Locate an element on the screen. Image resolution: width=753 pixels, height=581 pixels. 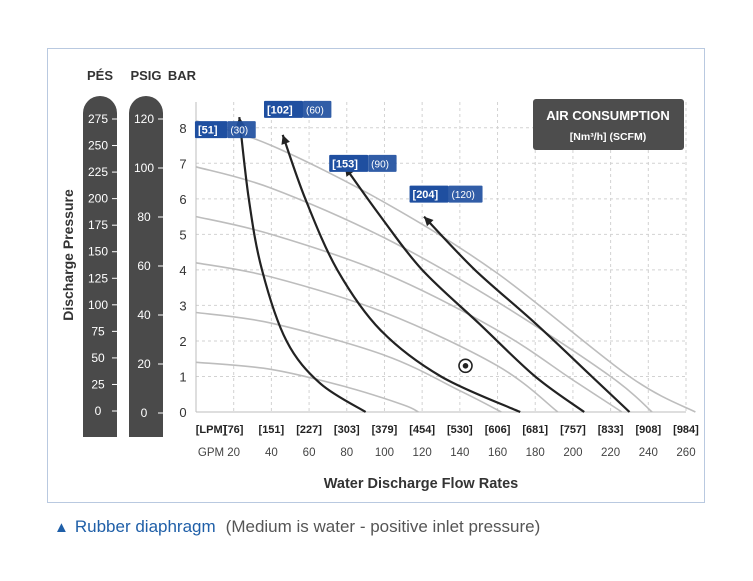
x-tick-lpm: [151] is located at coordinates (272, 430).